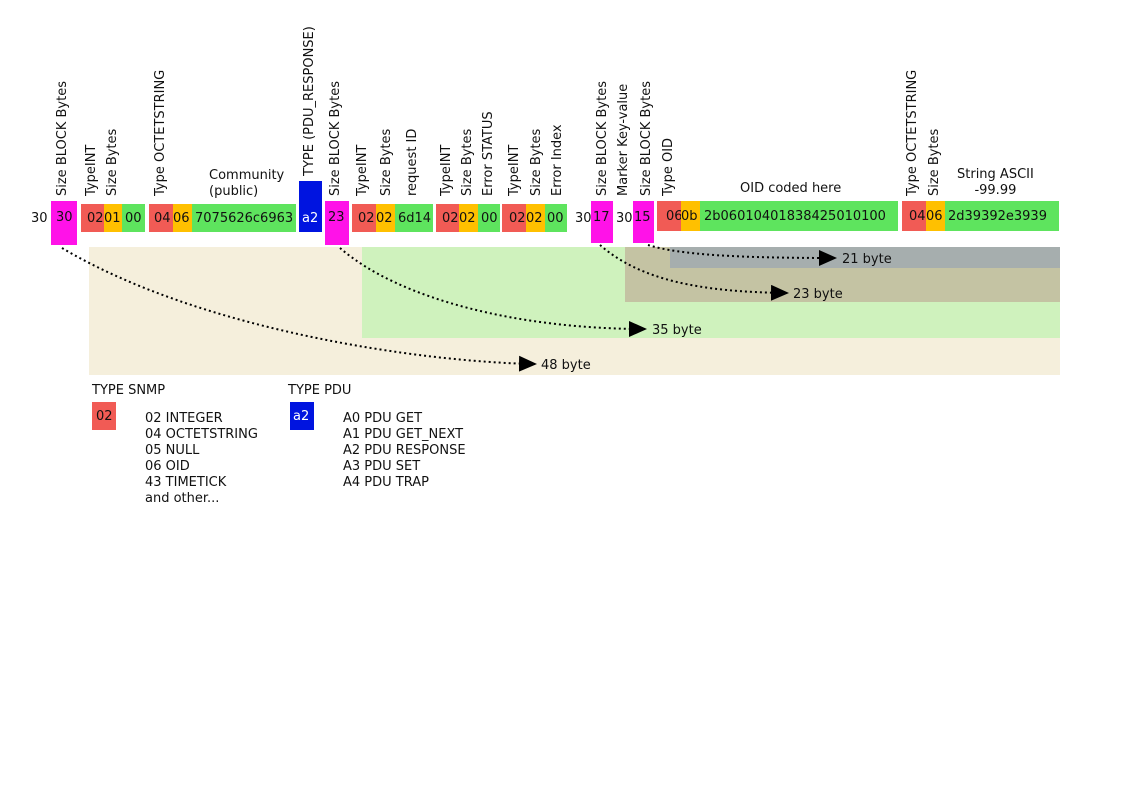 Image resolution: width=1123 pixels, height=794 pixels. What do you see at coordinates (818, 294) in the screenshot?
I see `span-label-23: 23 byte` at bounding box center [818, 294].